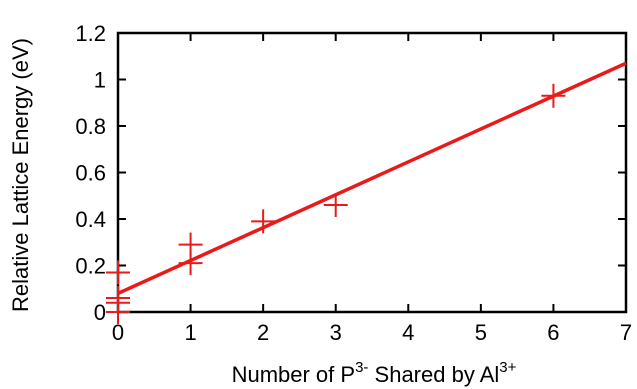 The width and height of the screenshot is (637, 389). What do you see at coordinates (90, 266) in the screenshot?
I see `y-tick-label: 0.2` at bounding box center [90, 266].